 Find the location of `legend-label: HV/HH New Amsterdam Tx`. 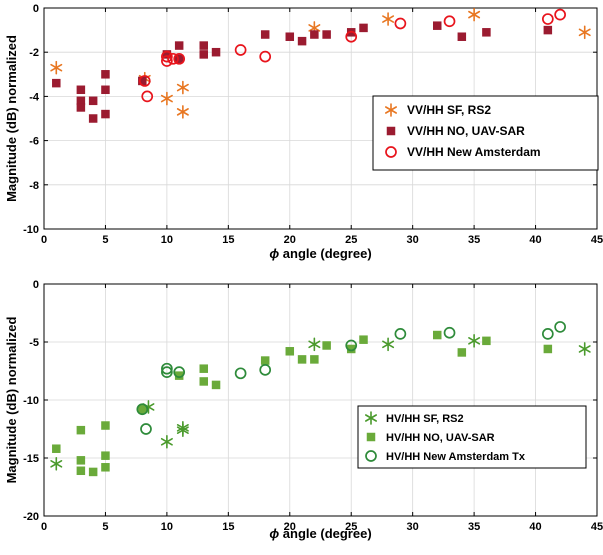

legend-label: HV/HH New Amsterdam Tx is located at coordinates (456, 457).